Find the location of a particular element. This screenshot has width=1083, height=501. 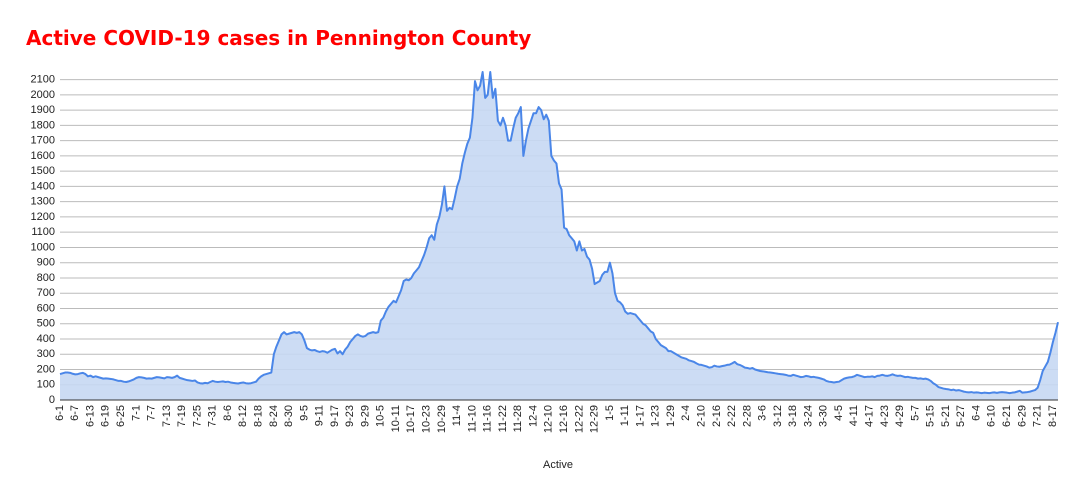

y-tick-label: 1200 is located at coordinates (43, 217).